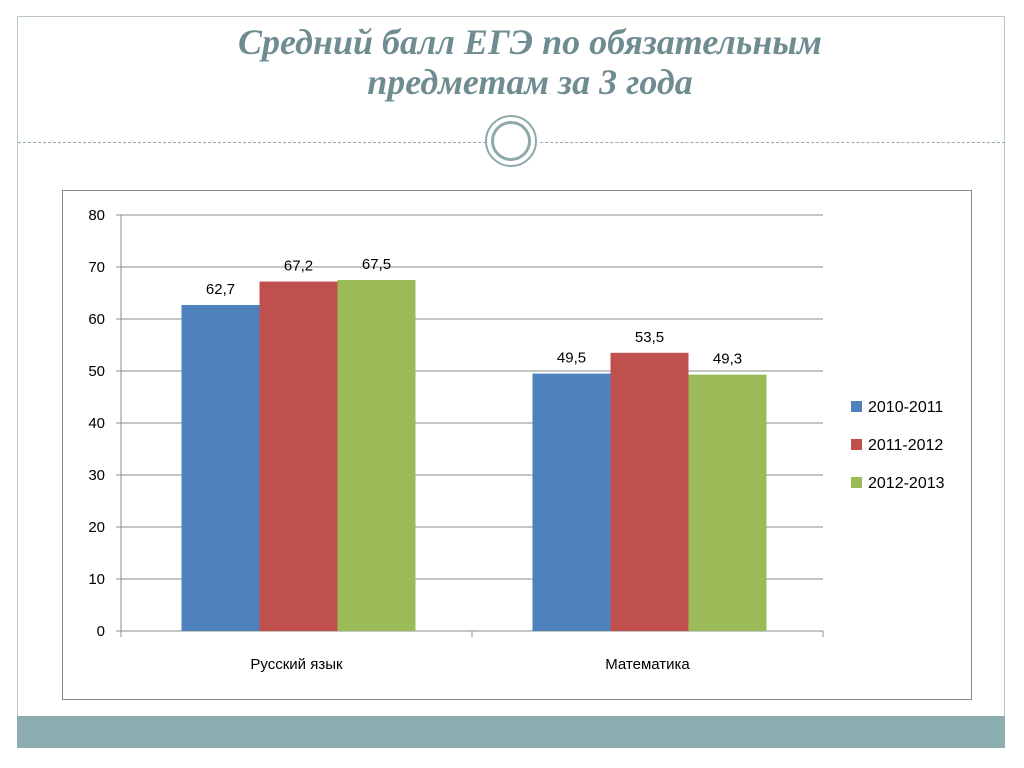 The height and width of the screenshot is (768, 1024). What do you see at coordinates (96, 267) in the screenshot?
I see `y-tick-label: 70` at bounding box center [96, 267].